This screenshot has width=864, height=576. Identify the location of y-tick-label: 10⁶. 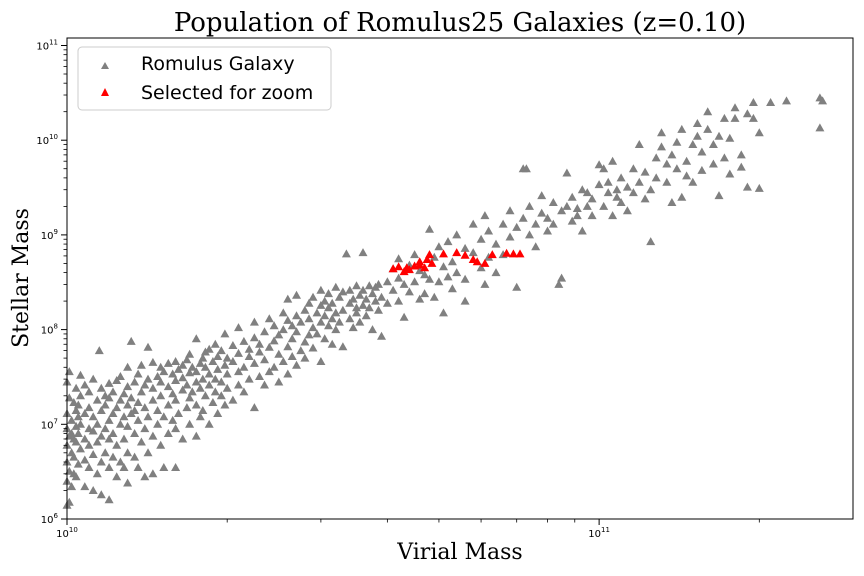
(50, 519).